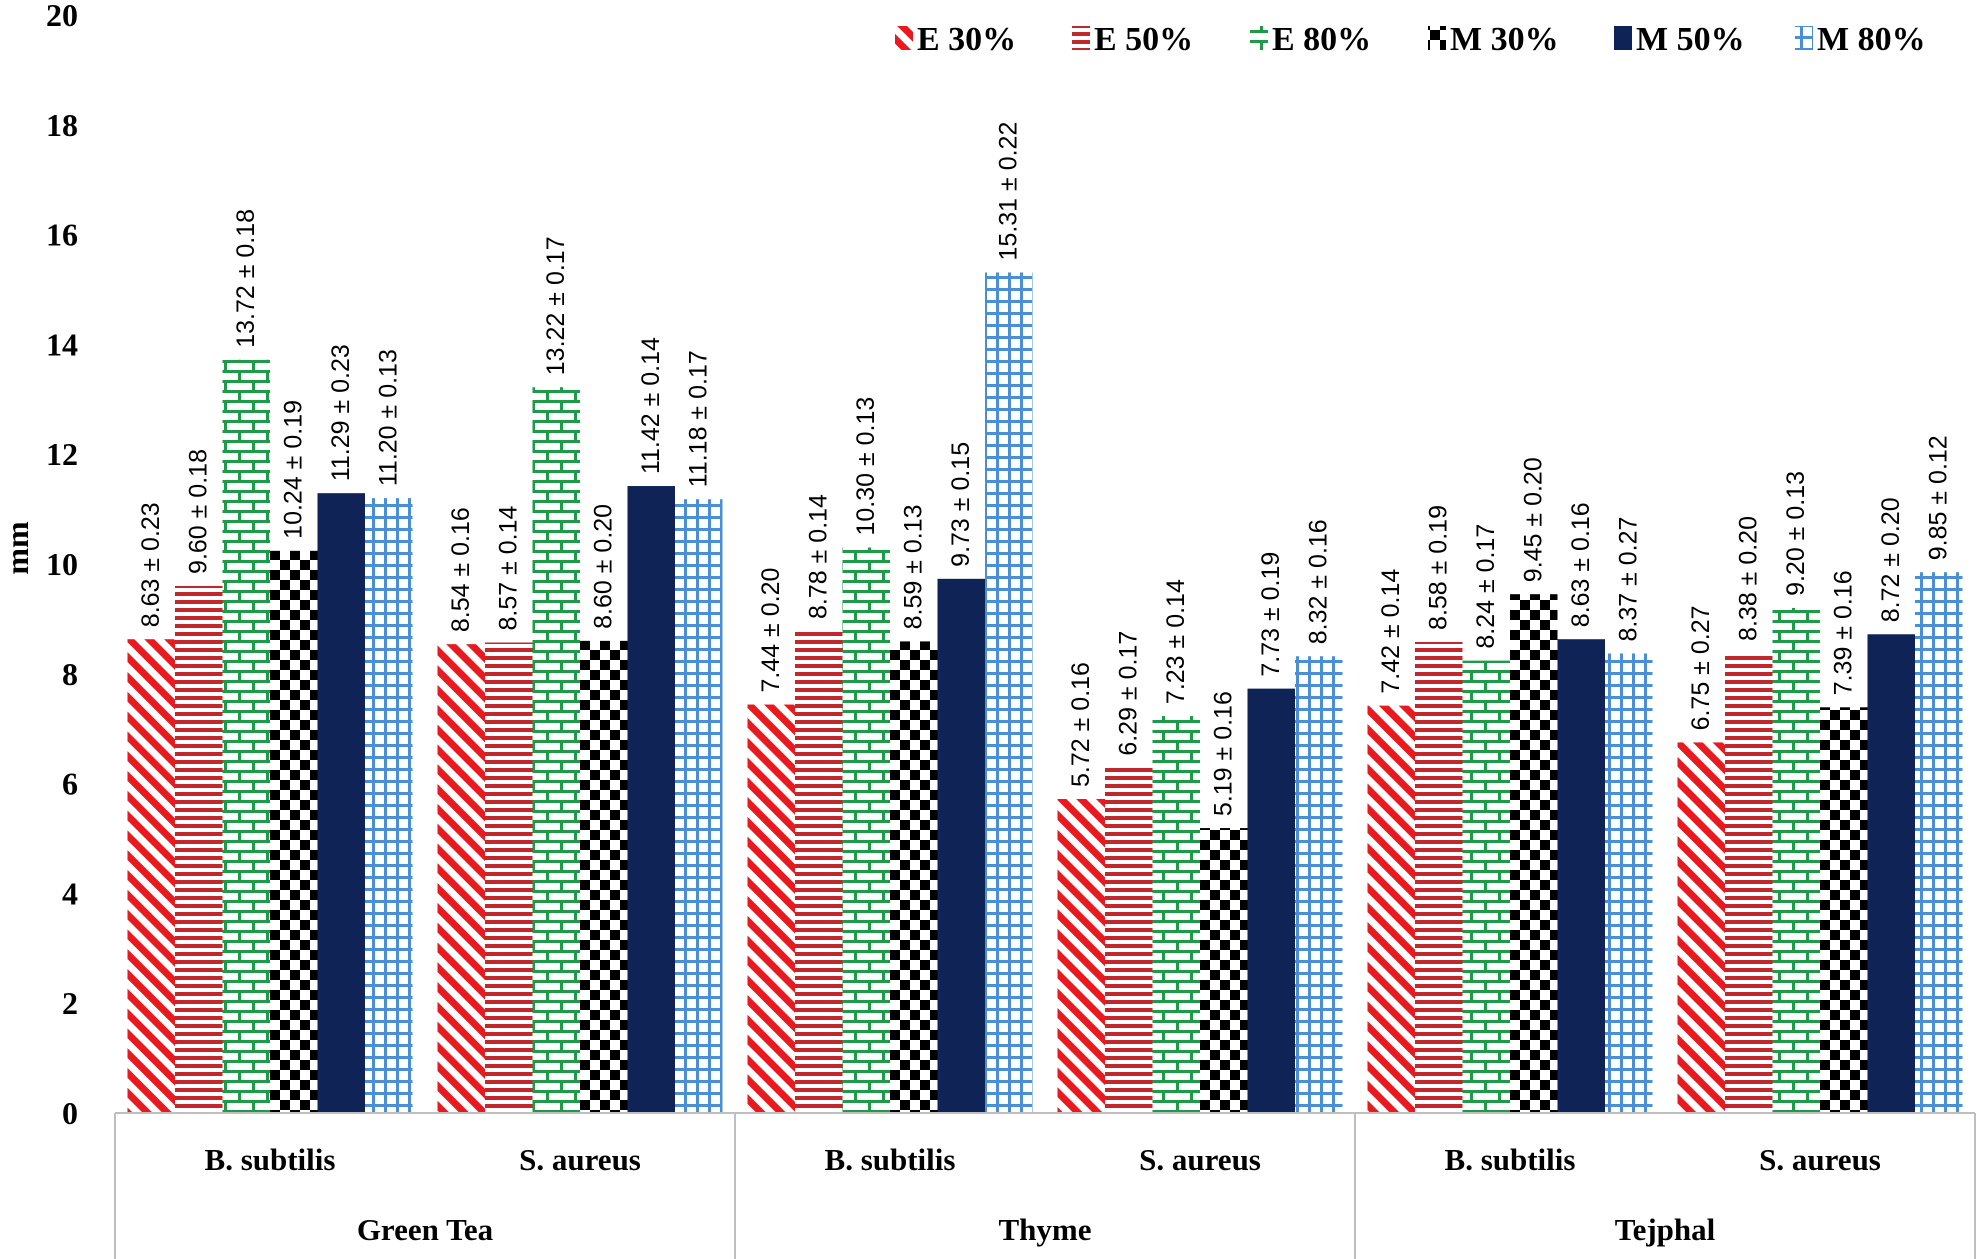 The image size is (1984, 1259). What do you see at coordinates (70, 1003) in the screenshot?
I see `y-tick-label: 2` at bounding box center [70, 1003].